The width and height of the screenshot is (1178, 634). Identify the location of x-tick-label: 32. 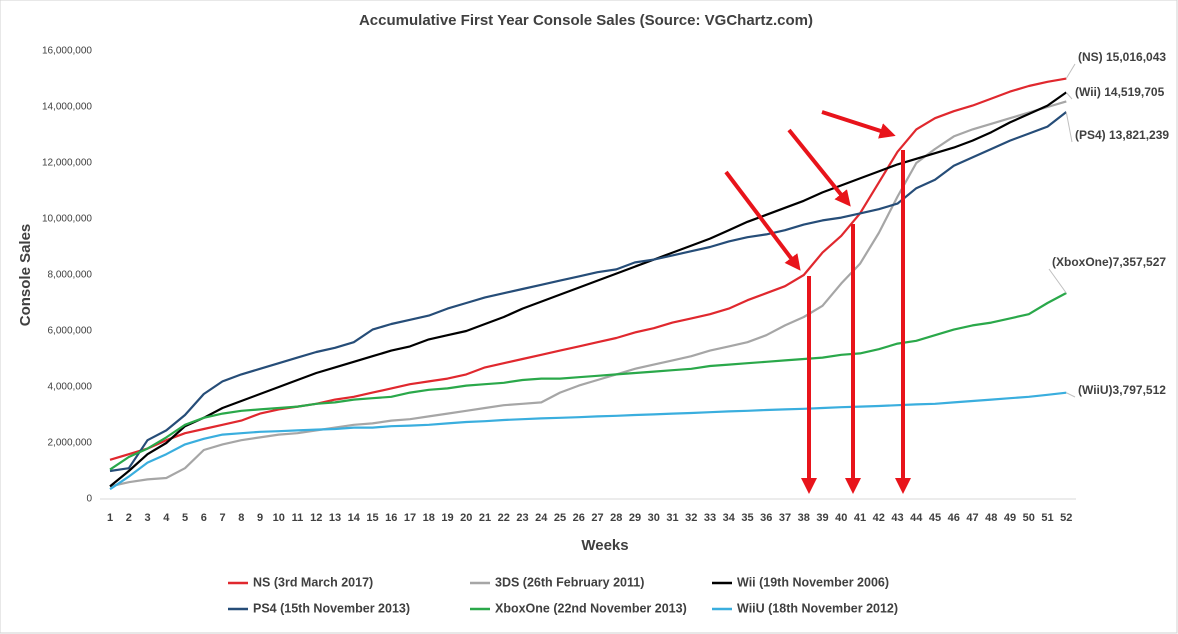
(691, 518).